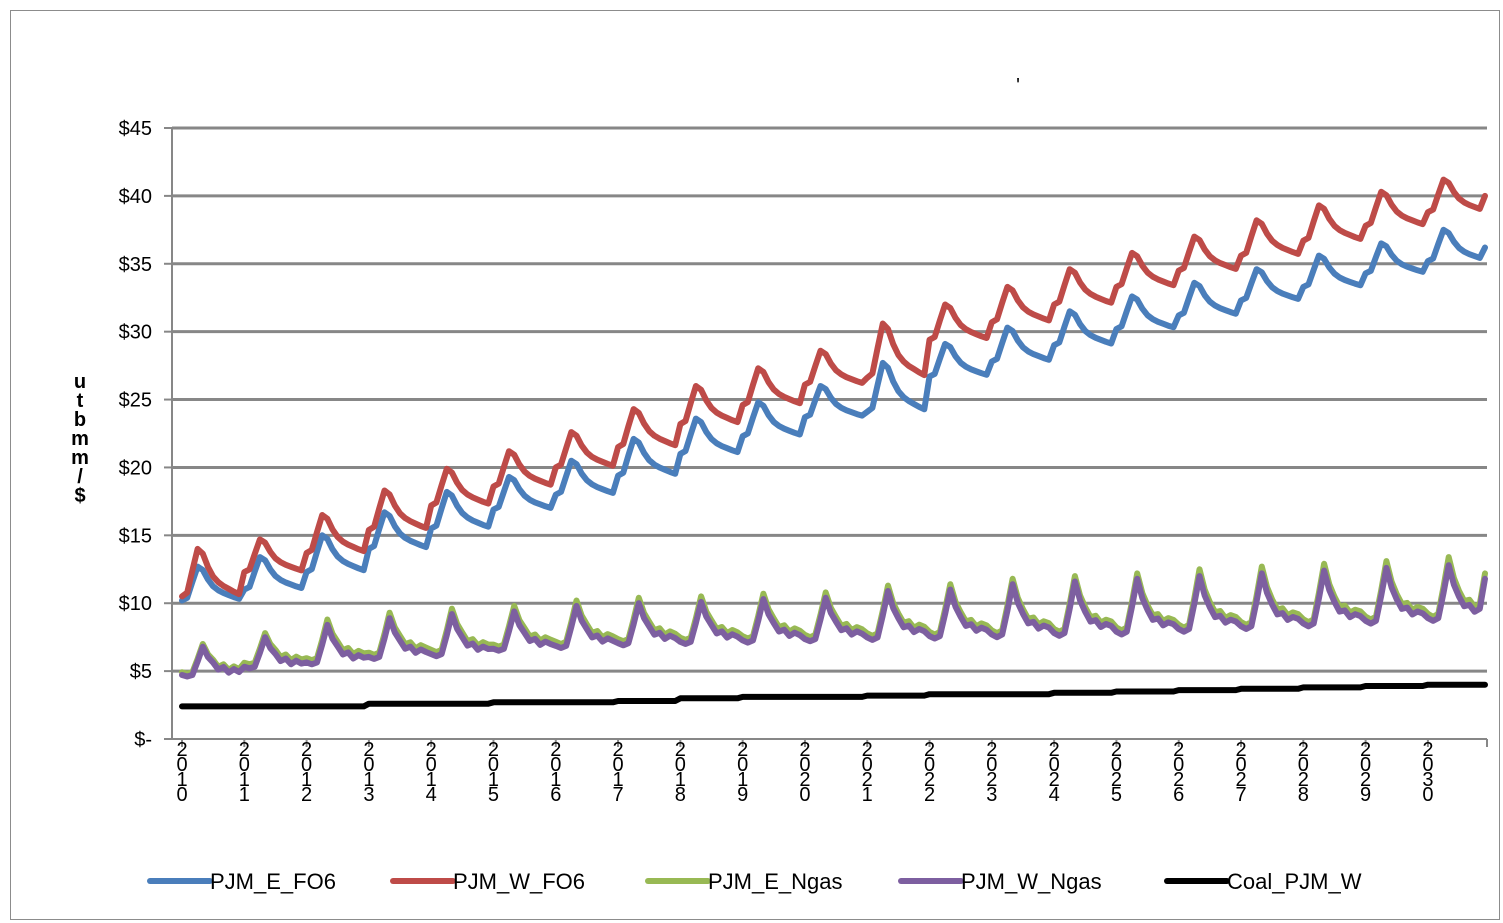  Describe the element at coordinates (135, 401) in the screenshot. I see `y-tick-label: $25` at that location.